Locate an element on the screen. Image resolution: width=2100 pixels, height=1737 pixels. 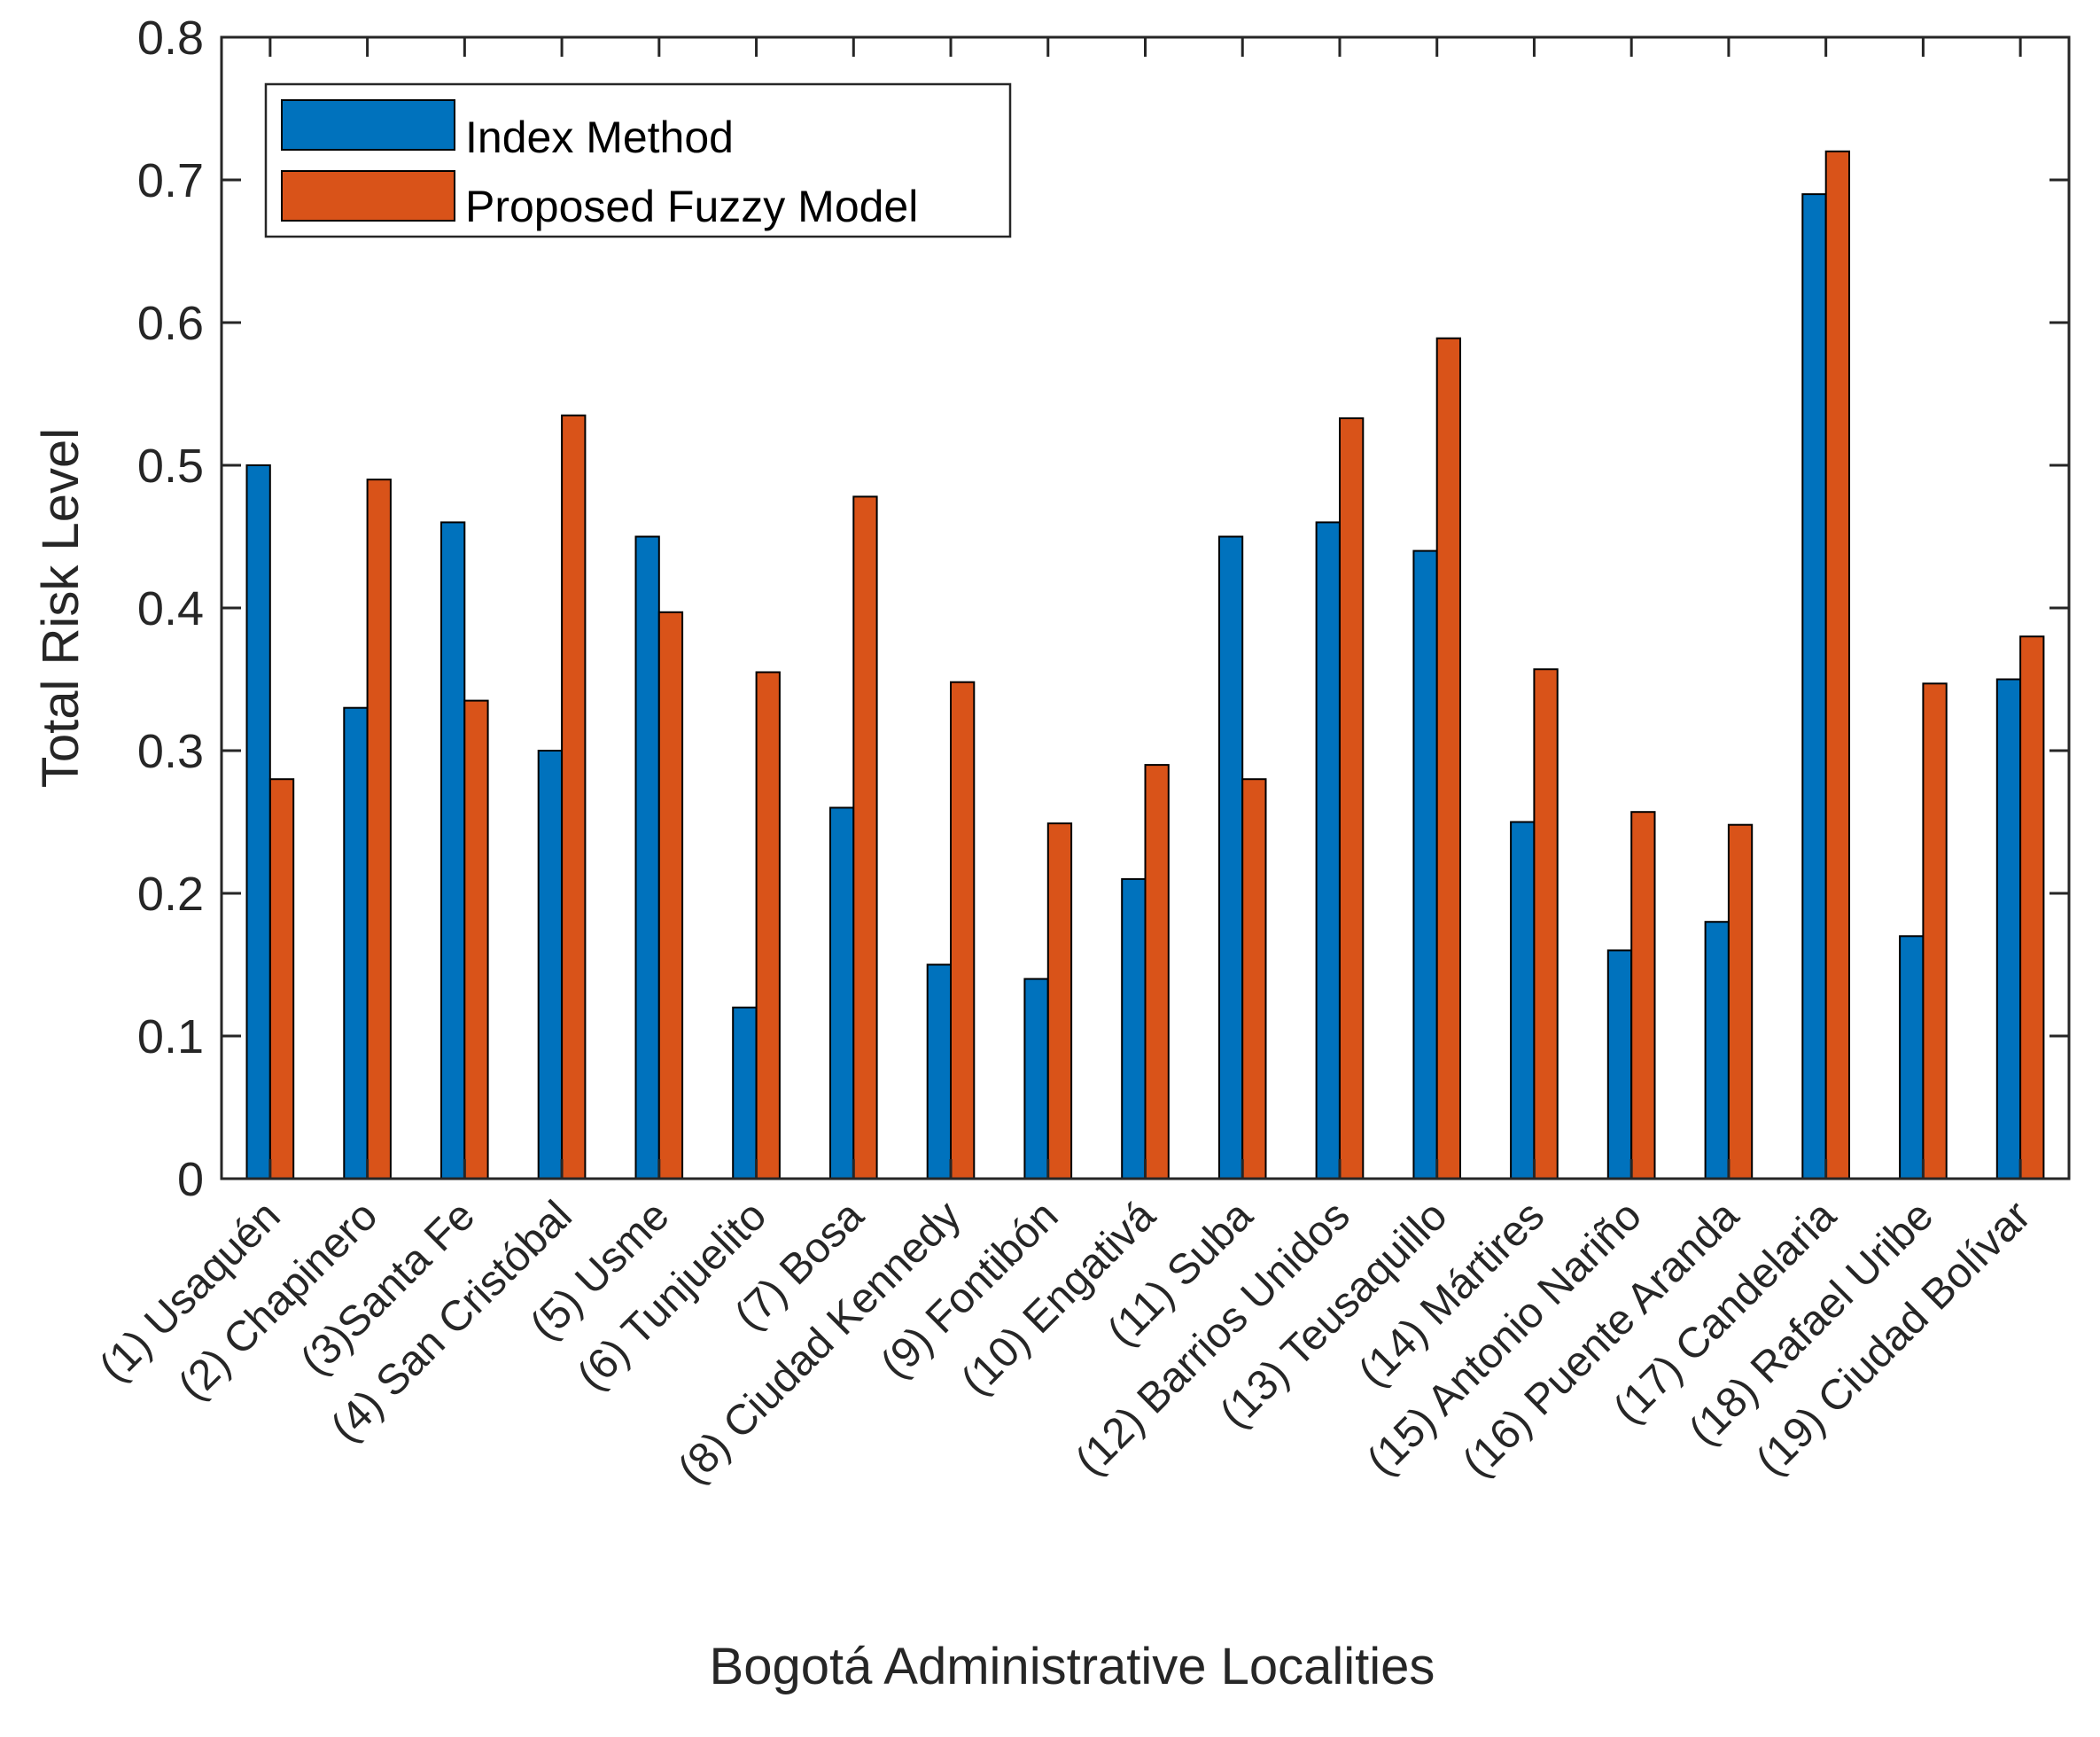
y-tick-label: 0.1 is located at coordinates (170, 1036).